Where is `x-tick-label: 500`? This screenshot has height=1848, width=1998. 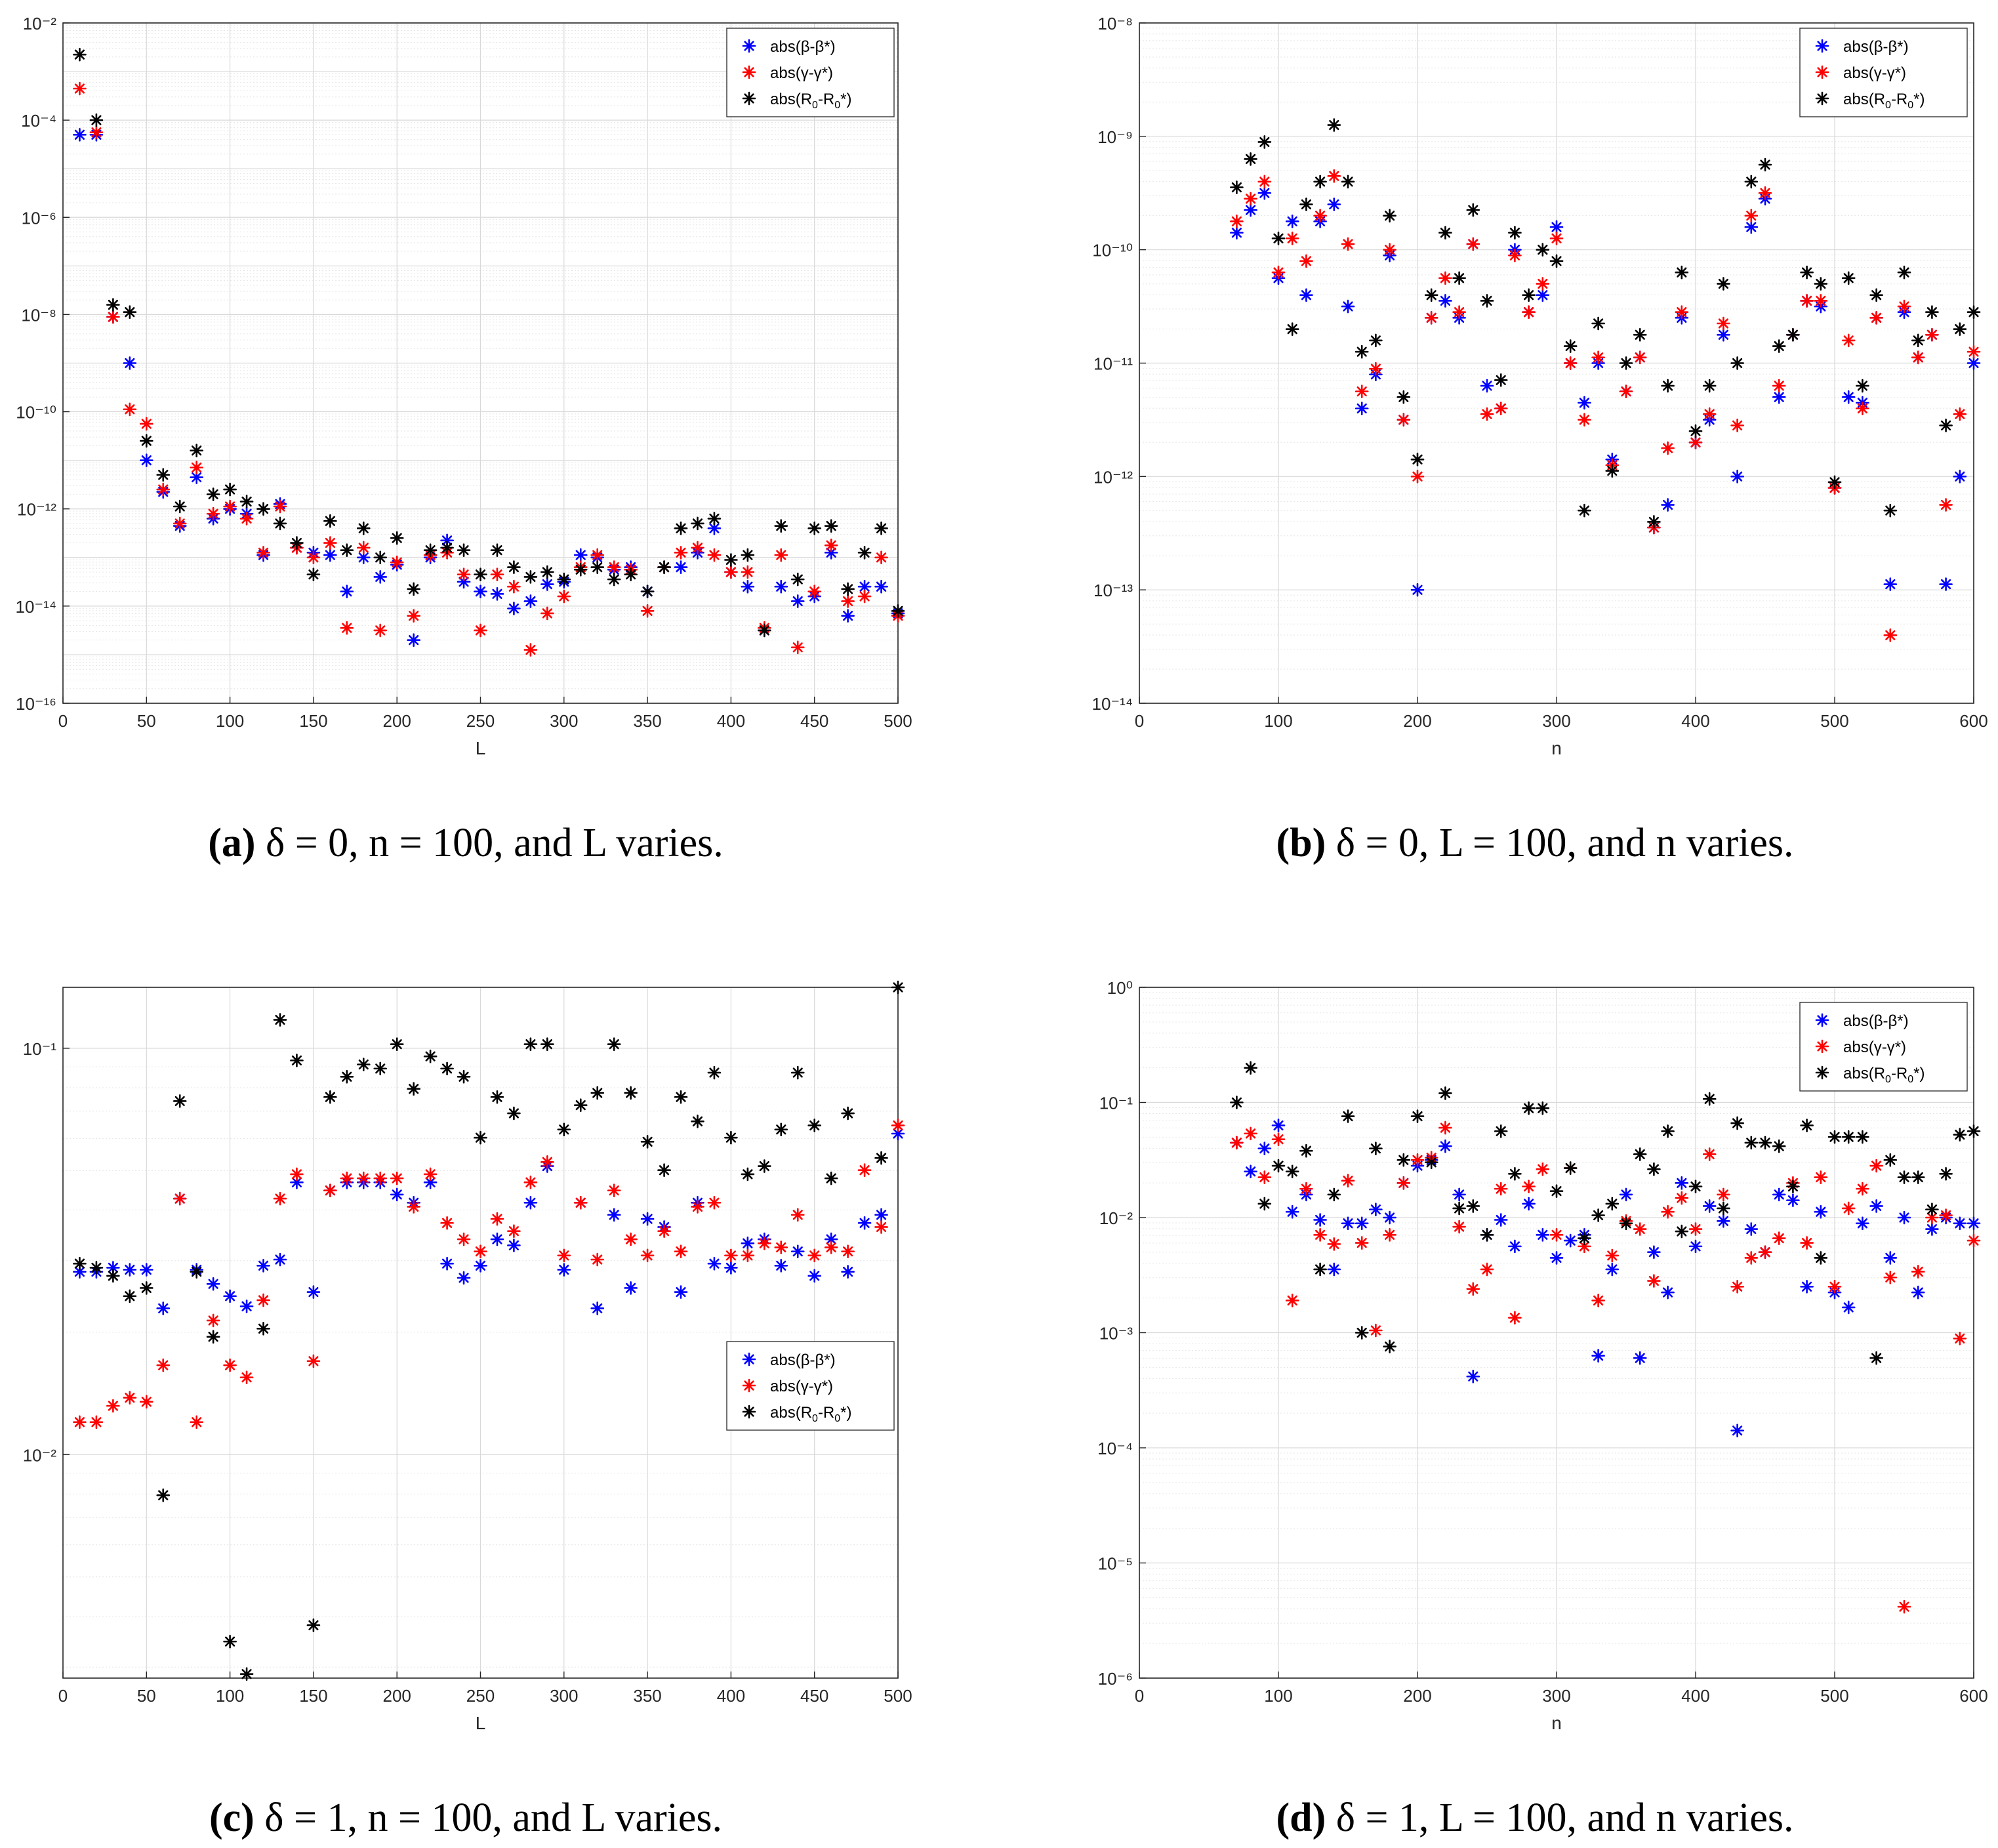 x-tick-label: 500 is located at coordinates (898, 721).